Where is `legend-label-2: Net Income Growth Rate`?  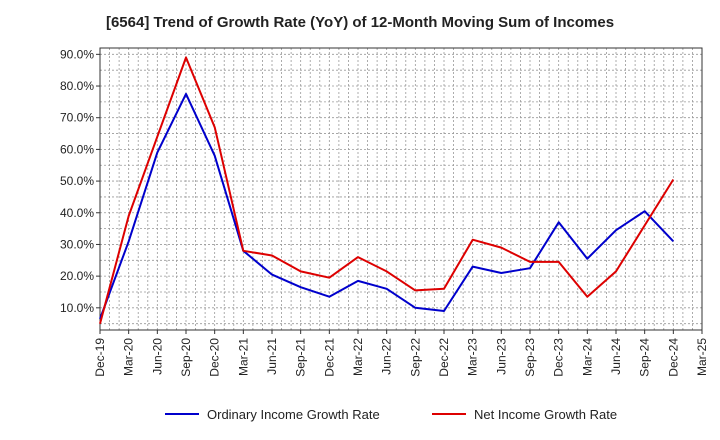
legend-label-2: Net Income Growth Rate is located at coordinates (545, 414).